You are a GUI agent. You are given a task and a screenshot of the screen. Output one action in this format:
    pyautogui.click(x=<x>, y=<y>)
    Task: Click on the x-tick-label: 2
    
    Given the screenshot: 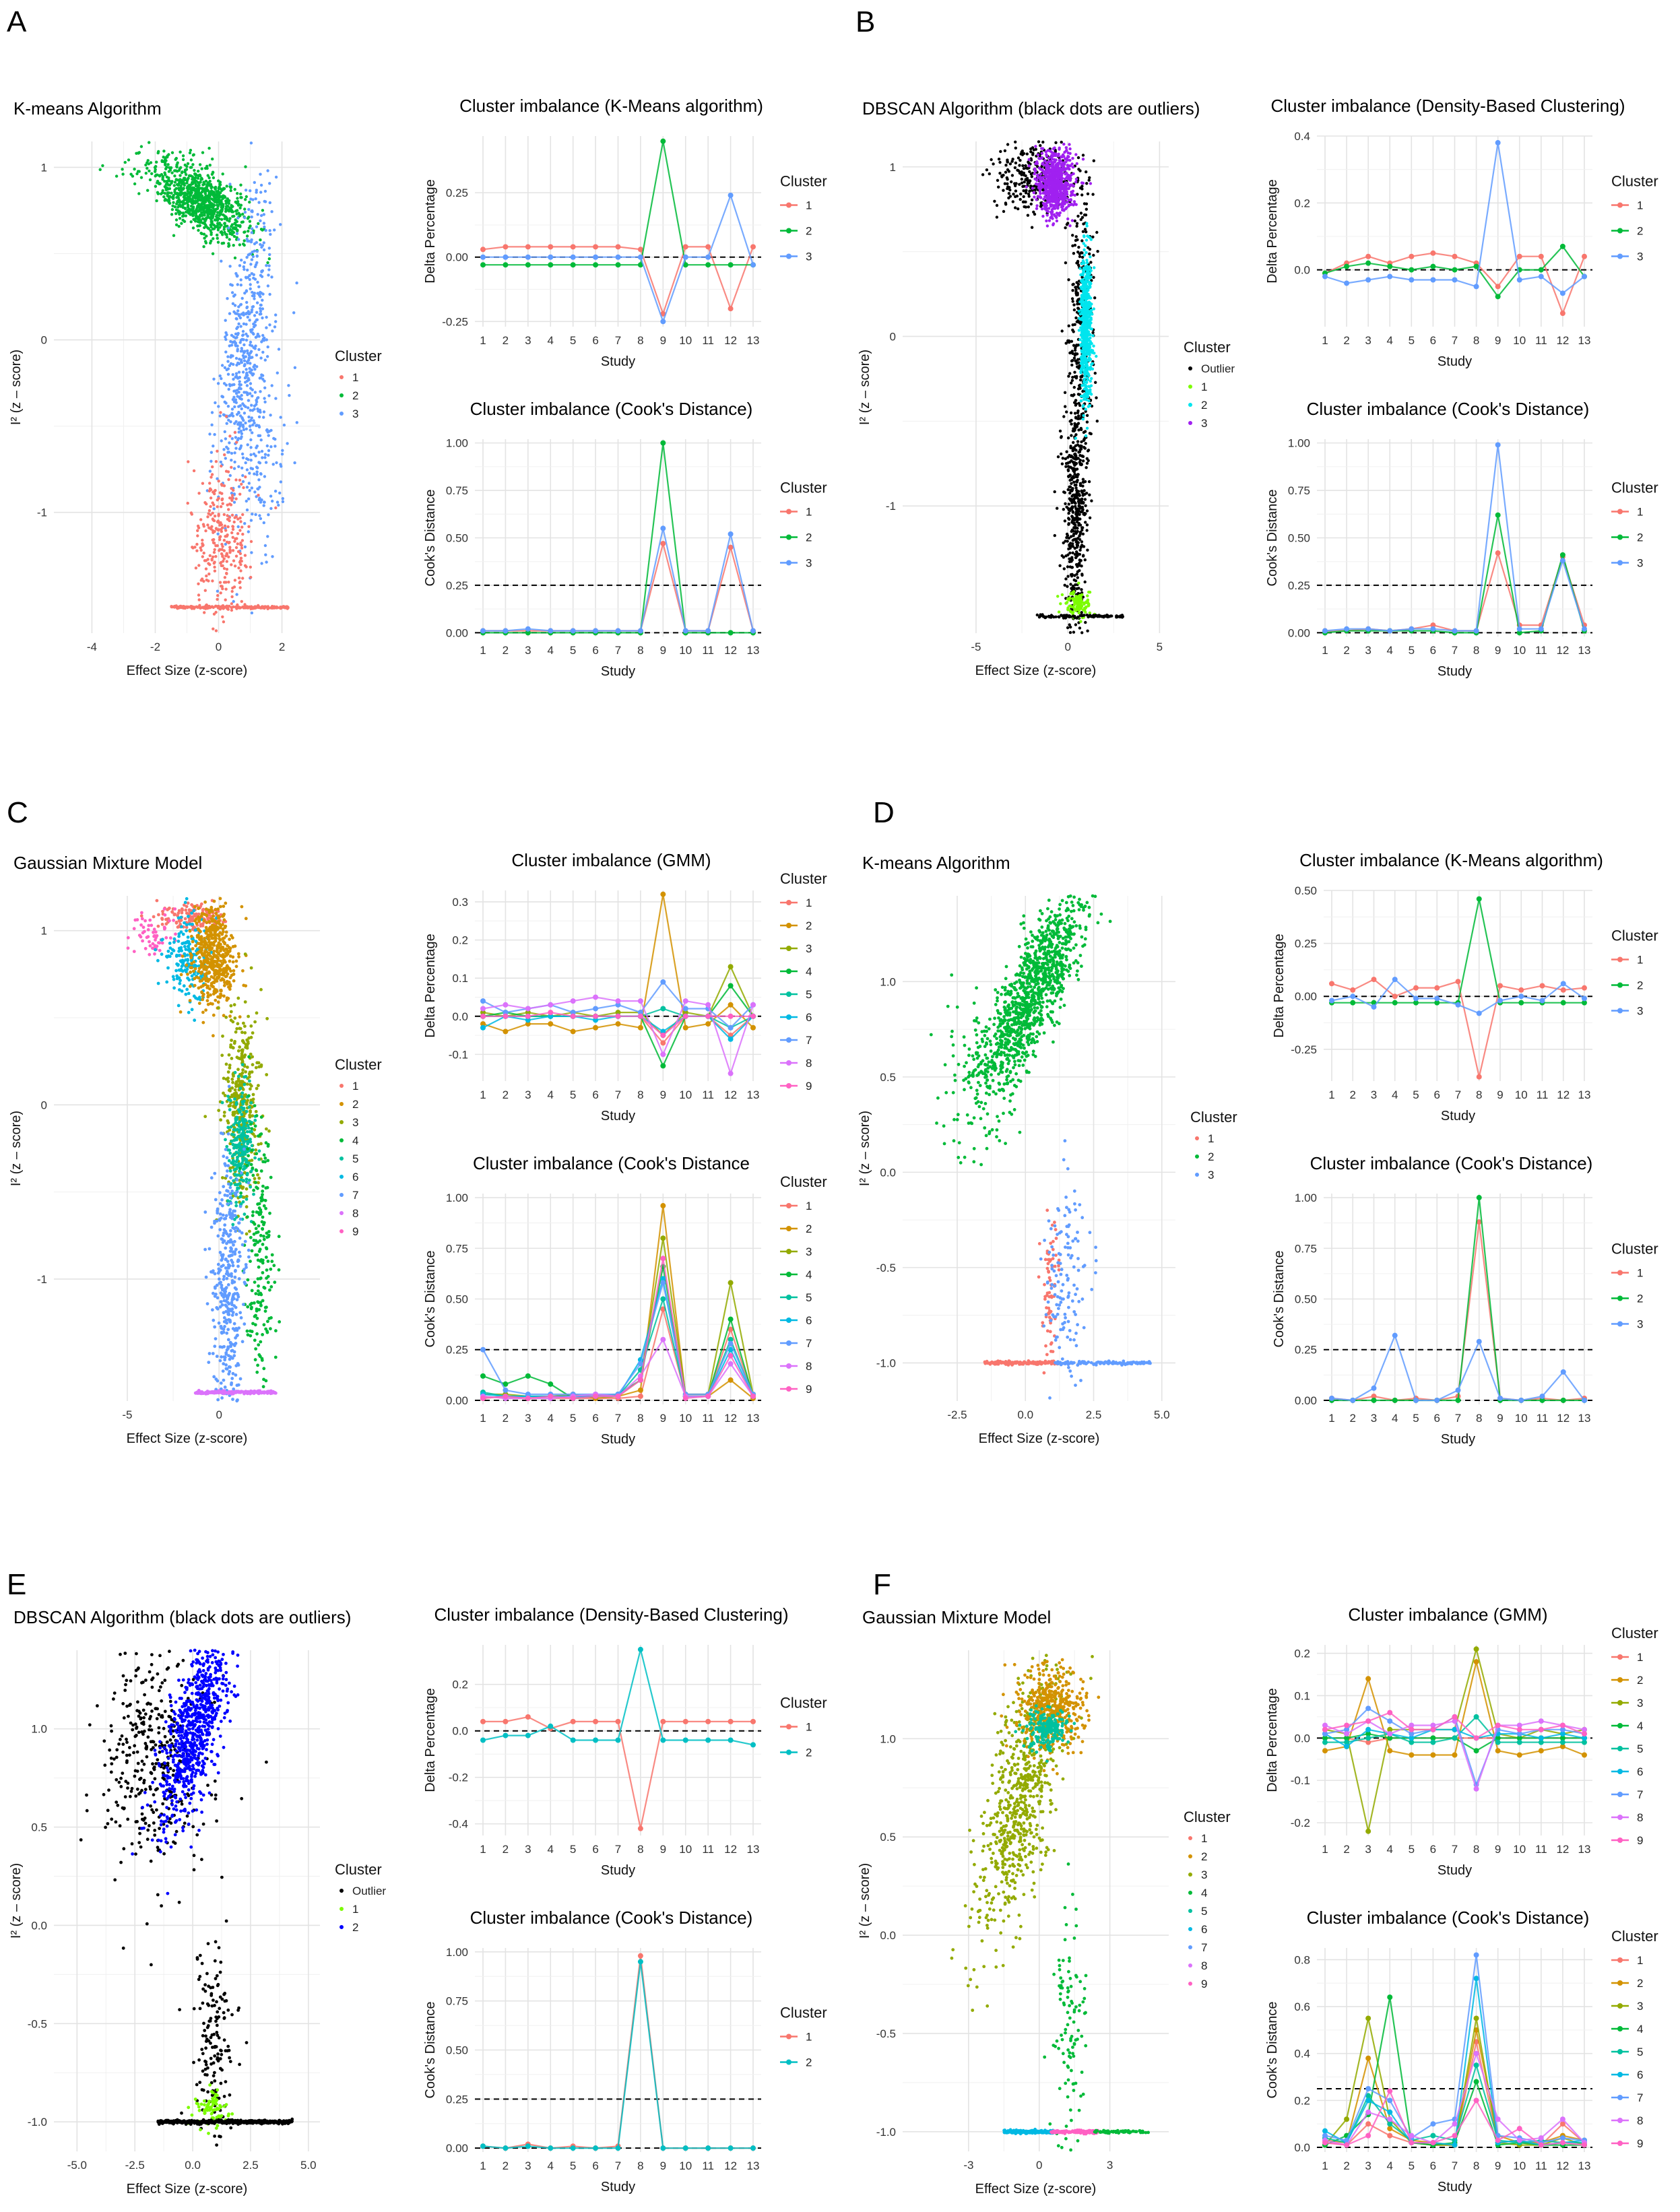 What is the action you would take?
    pyautogui.click(x=506, y=340)
    